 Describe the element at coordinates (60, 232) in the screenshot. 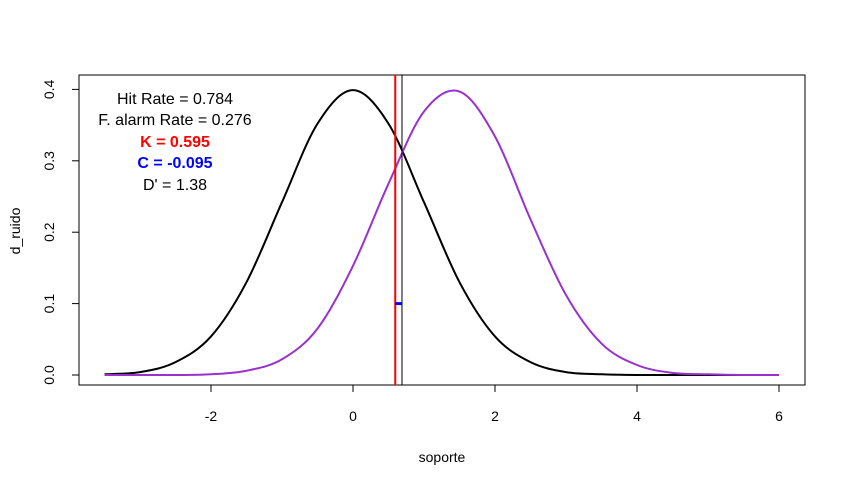

I see `y-axis: 0.0 0.1 0.2 0.3 0.4` at that location.